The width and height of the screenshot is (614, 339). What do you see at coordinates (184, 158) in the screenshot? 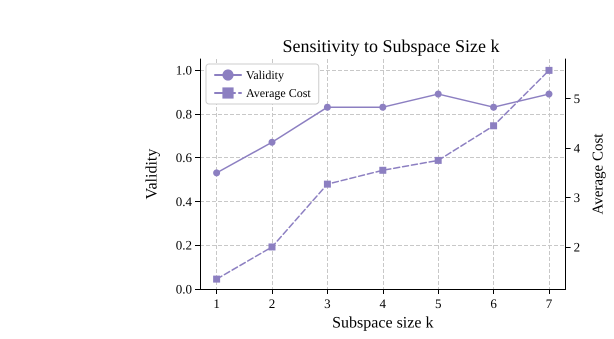
I see `y-tick-label: 0.6` at bounding box center [184, 158].